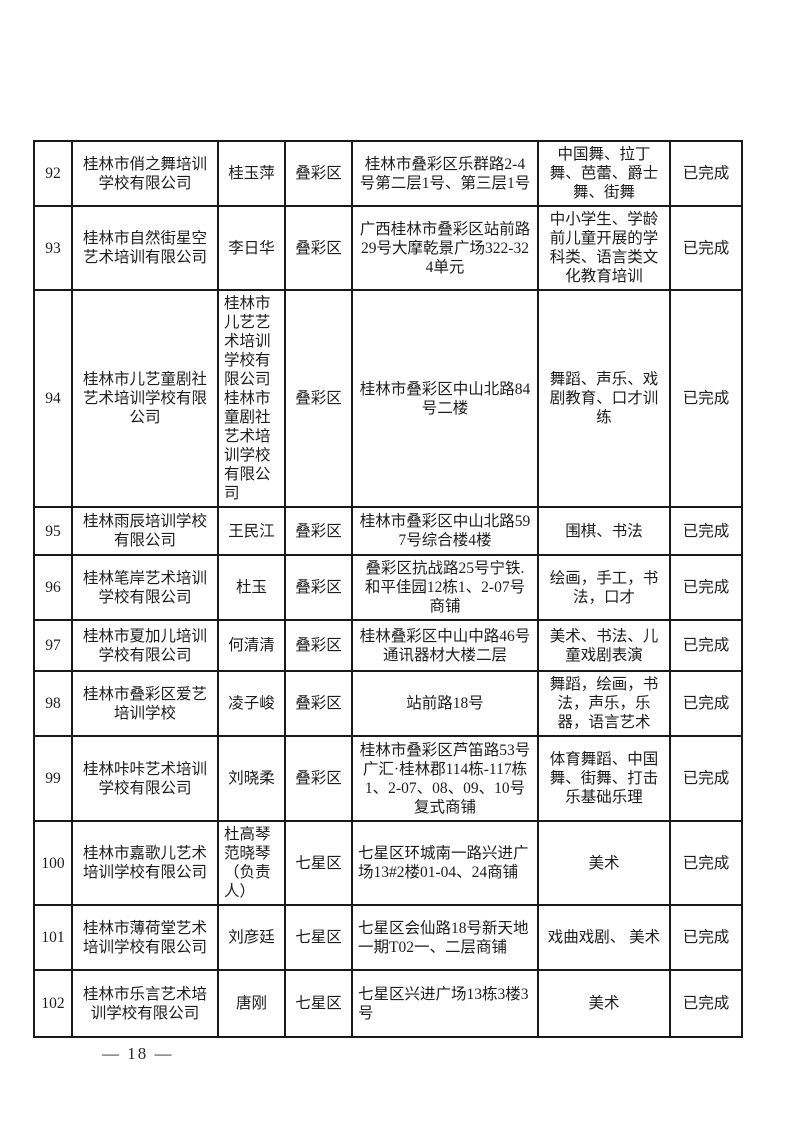  Describe the element at coordinates (445, 173) in the screenshot. I see `cell-address: 桂林市叠彩区乐群路2-4号第二层1号、第三层1号` at that location.